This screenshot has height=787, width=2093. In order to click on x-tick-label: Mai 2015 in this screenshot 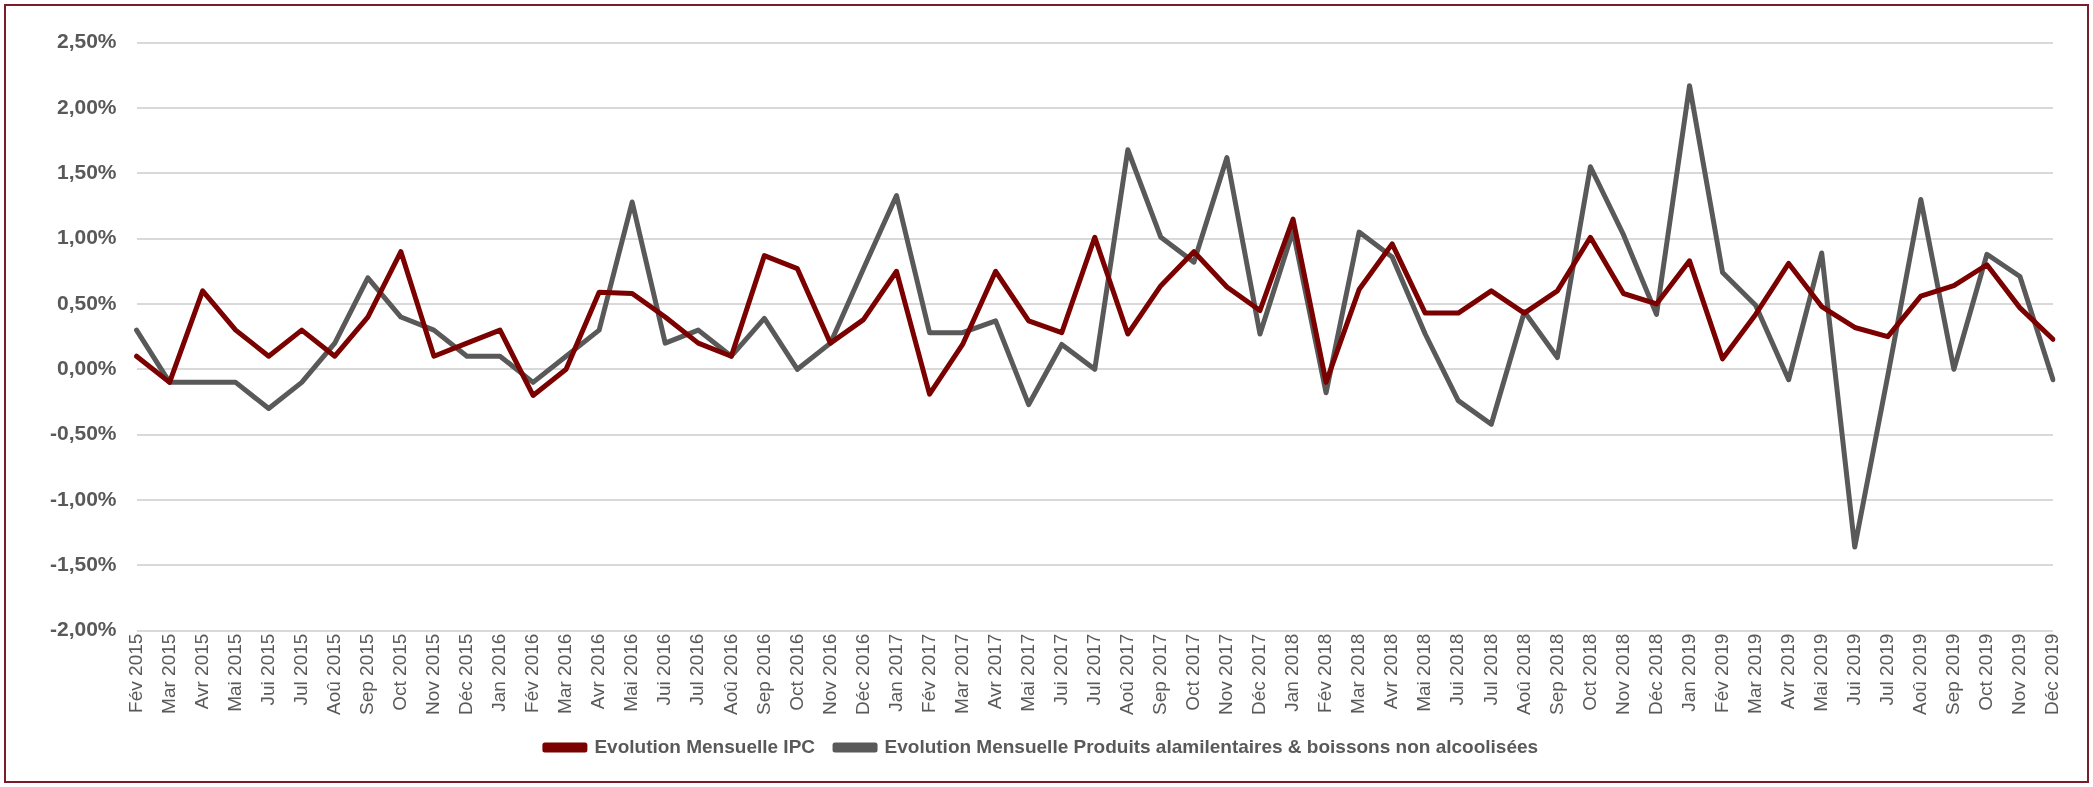, I will do `click(234, 672)`.